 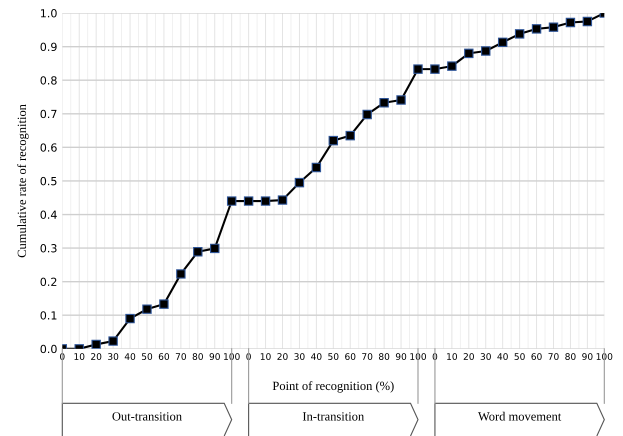 I want to click on y-tick-label: 0.1, so click(x=48, y=315).